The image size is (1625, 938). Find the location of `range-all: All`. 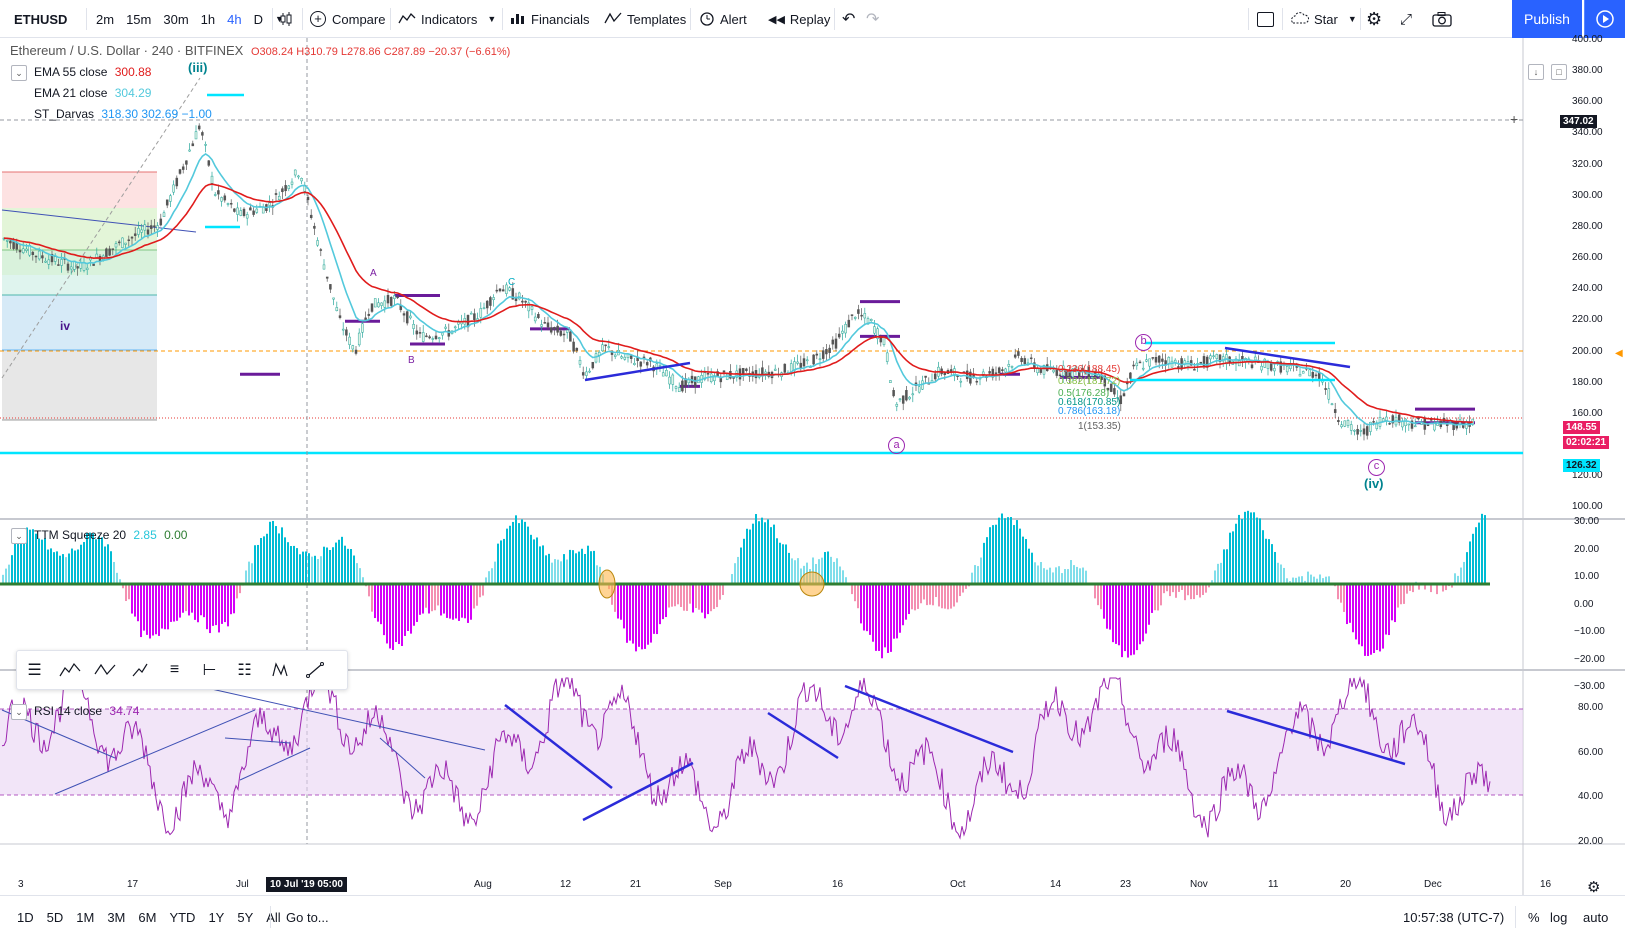

range-all: All is located at coordinates (273, 917).